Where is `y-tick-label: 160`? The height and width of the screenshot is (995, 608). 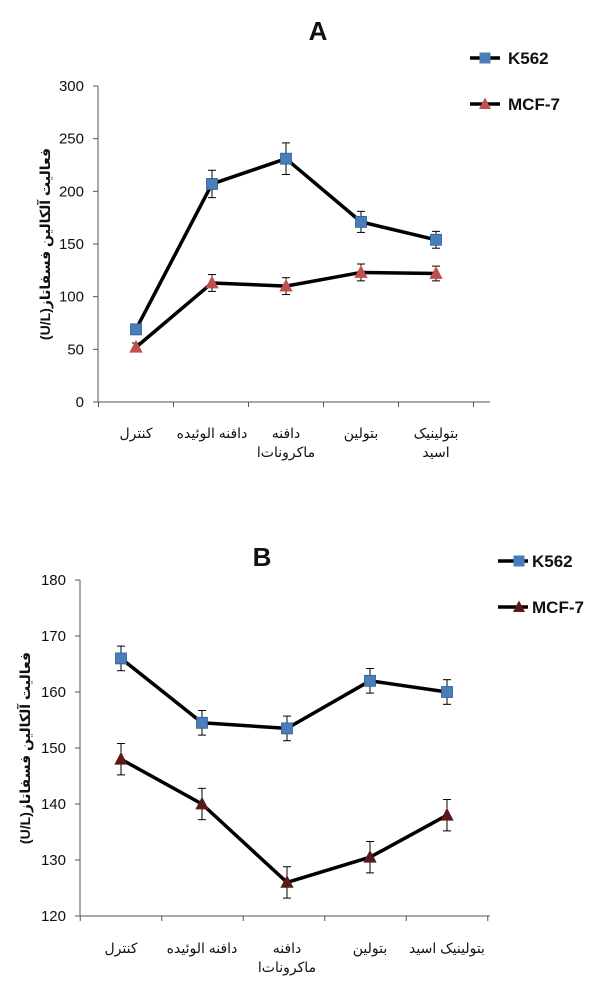
y-tick-label: 160 is located at coordinates (53, 692).